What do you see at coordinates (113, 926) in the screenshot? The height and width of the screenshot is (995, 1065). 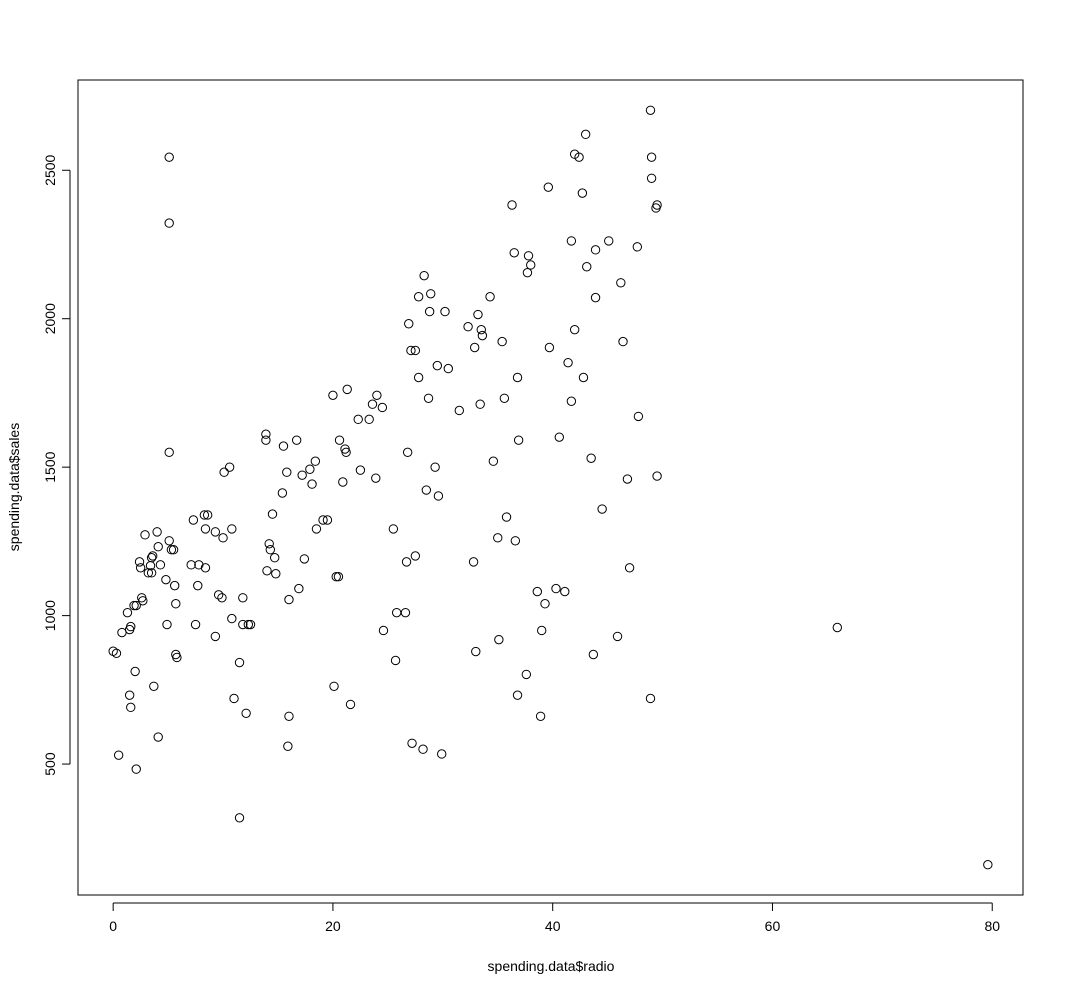 I see `x-tick-label: 0` at bounding box center [113, 926].